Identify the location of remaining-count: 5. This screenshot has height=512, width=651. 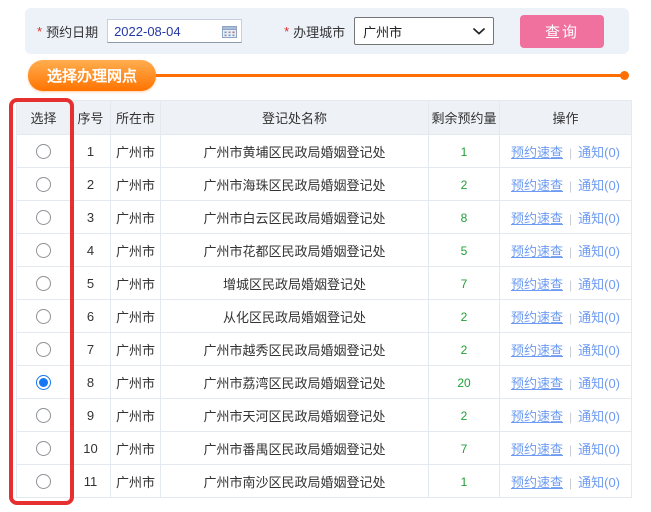
(464, 250).